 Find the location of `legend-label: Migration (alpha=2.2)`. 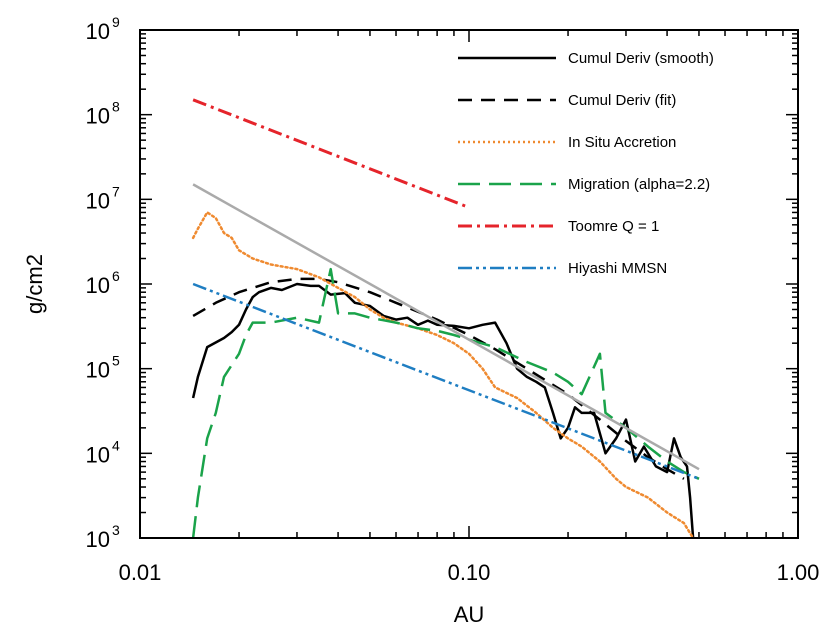

legend-label: Migration (alpha=2.2) is located at coordinates (639, 184).